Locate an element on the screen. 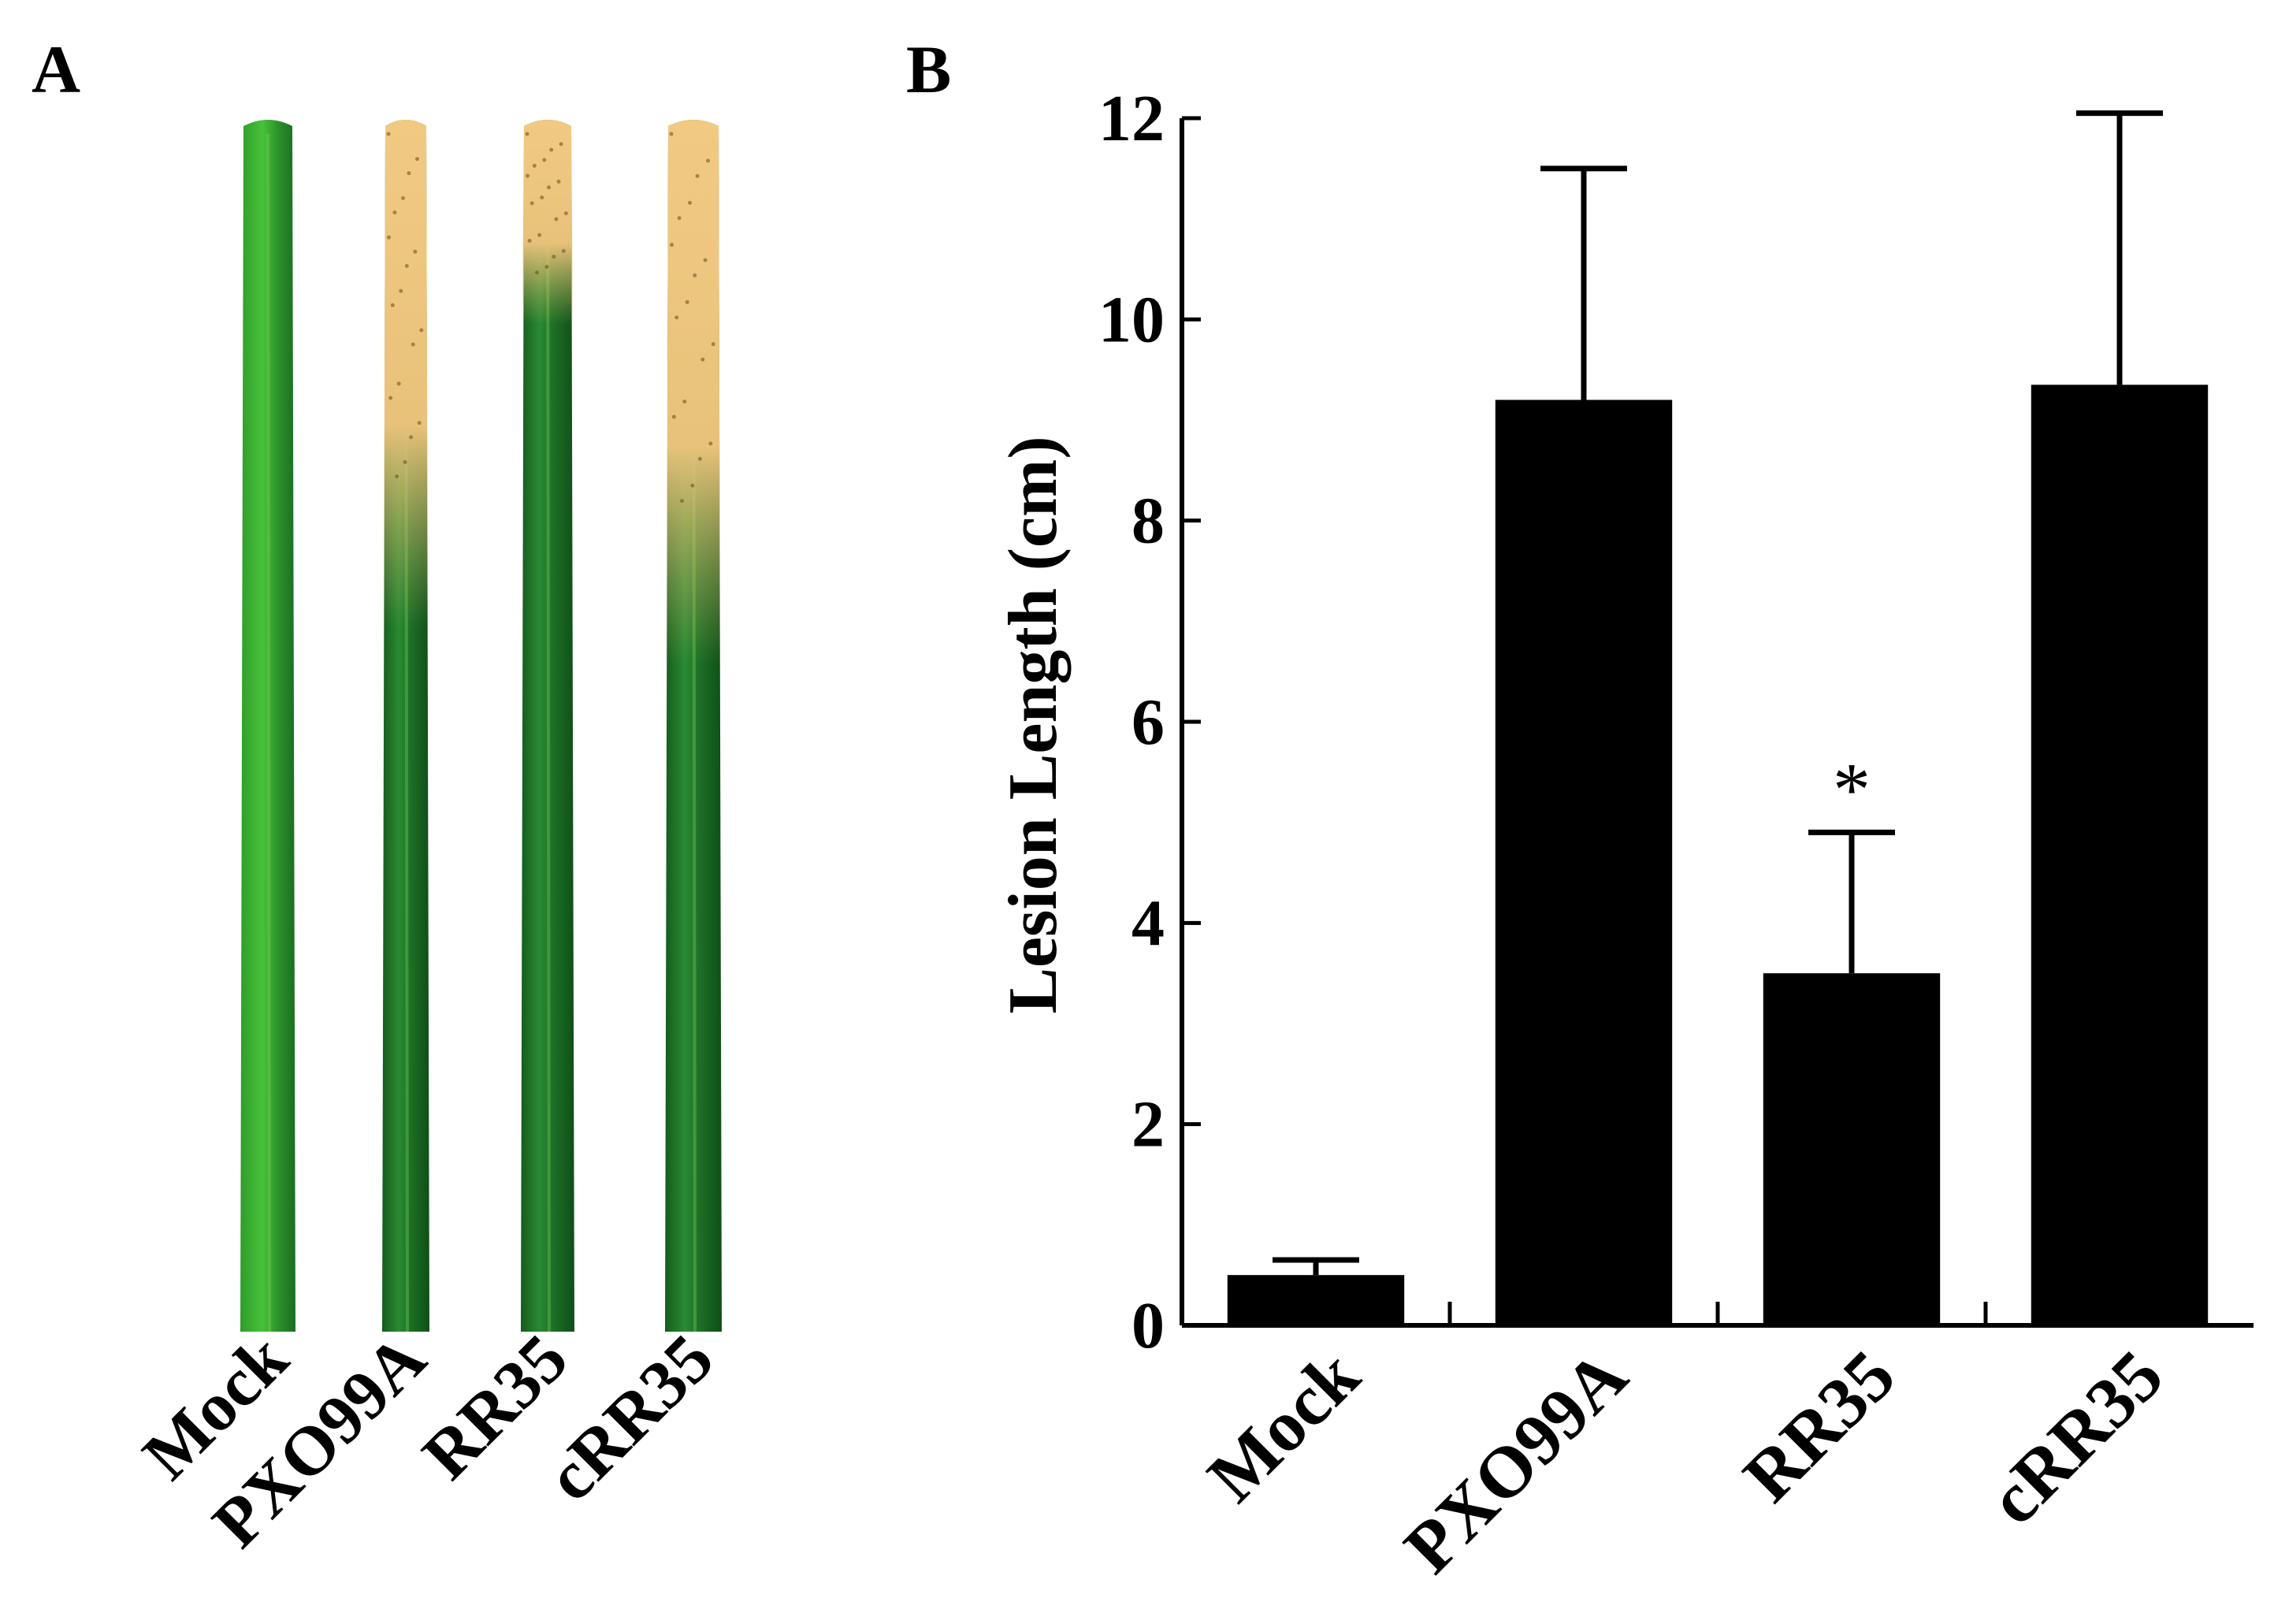 This screenshot has width=2274, height=1624. x-tick-label-mock: Mock is located at coordinates (1283, 1425).